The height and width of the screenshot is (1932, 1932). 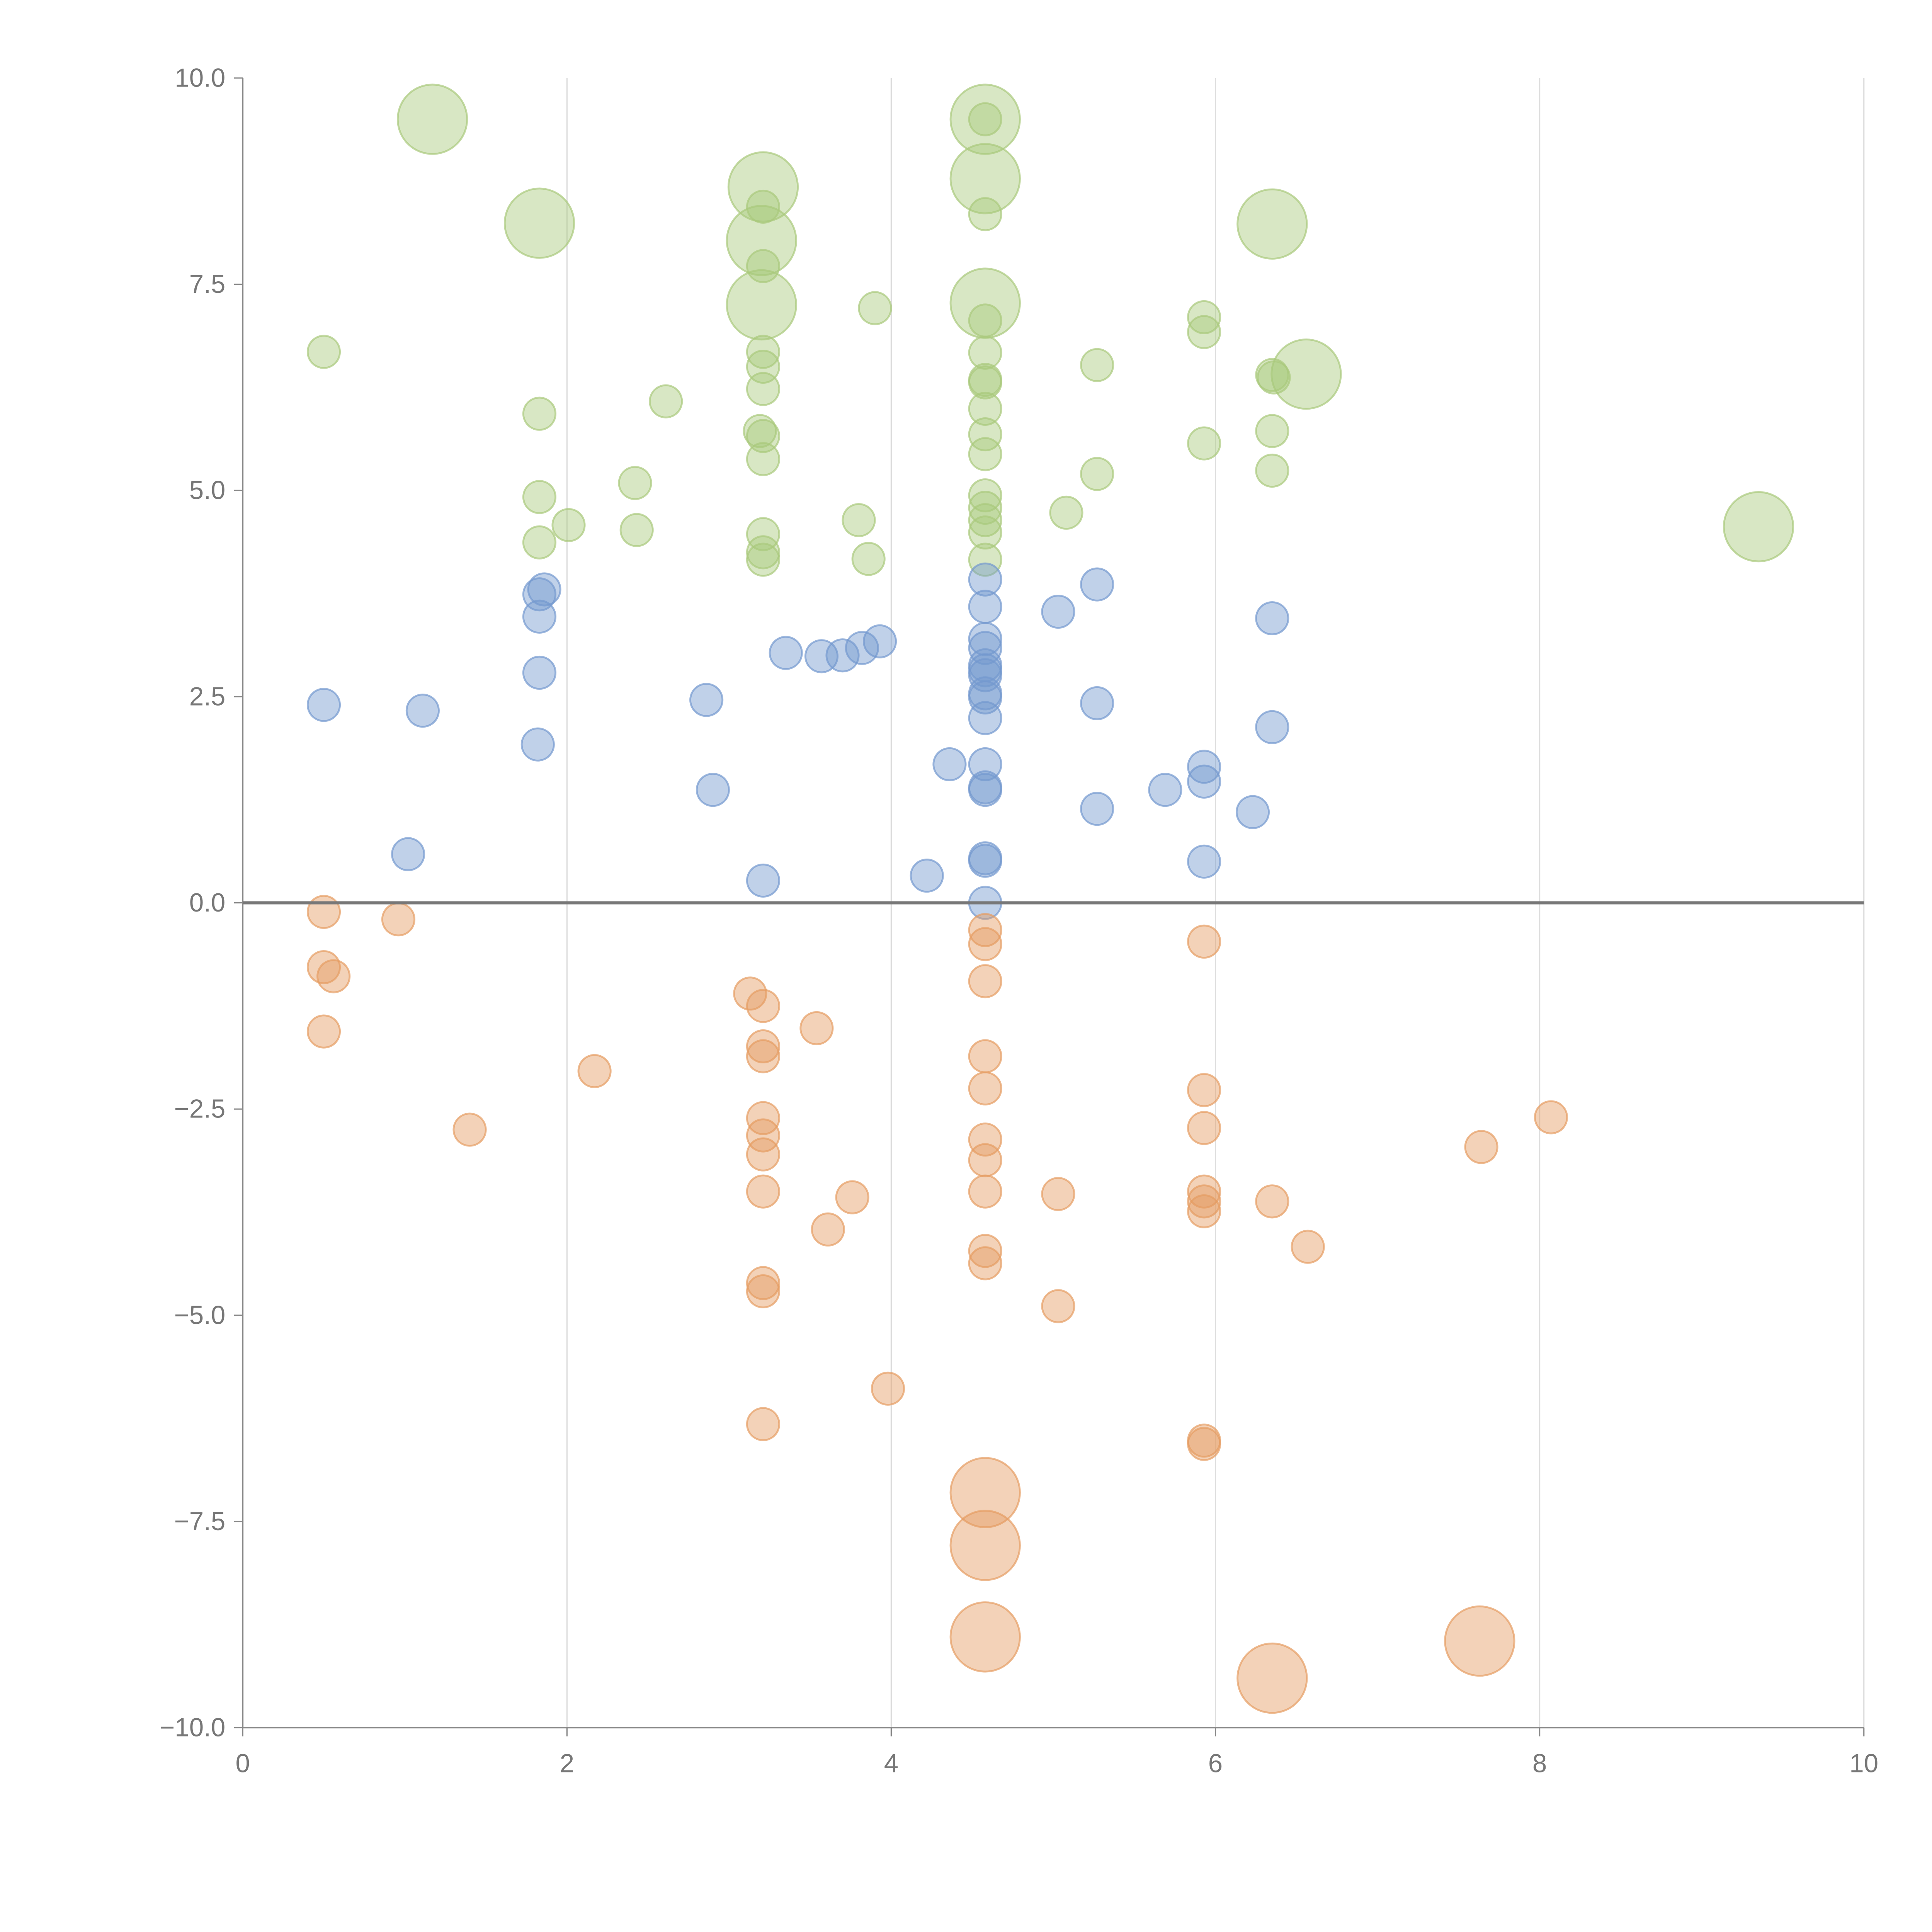 What do you see at coordinates (1864, 1764) in the screenshot?
I see `x-tick-label: 10` at bounding box center [1864, 1764].